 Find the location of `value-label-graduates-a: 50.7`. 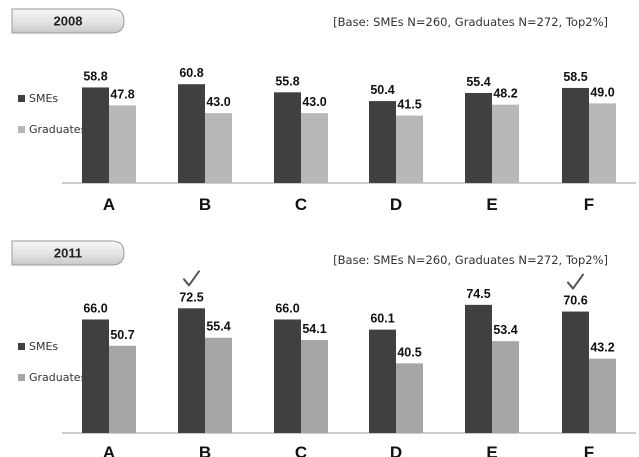

value-label-graduates-a: 50.7 is located at coordinates (122, 335).